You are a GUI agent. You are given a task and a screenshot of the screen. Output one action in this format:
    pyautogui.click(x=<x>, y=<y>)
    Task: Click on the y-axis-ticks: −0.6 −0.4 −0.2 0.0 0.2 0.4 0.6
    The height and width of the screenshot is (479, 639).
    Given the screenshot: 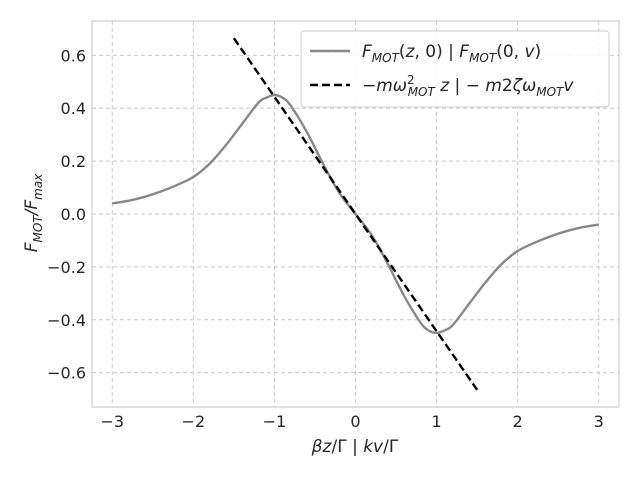 What is the action you would take?
    pyautogui.click(x=66, y=214)
    